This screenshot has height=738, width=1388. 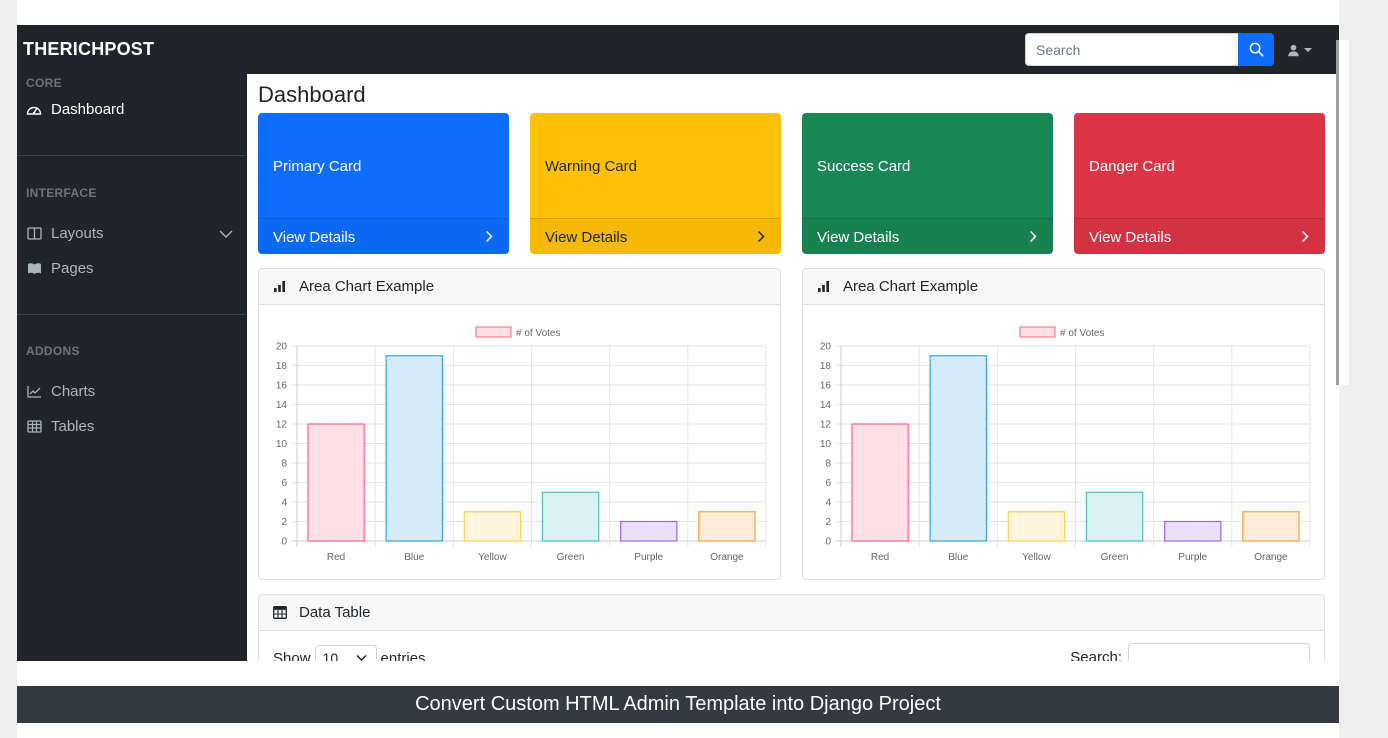 What do you see at coordinates (281, 613) in the screenshot?
I see `table-icon` at bounding box center [281, 613].